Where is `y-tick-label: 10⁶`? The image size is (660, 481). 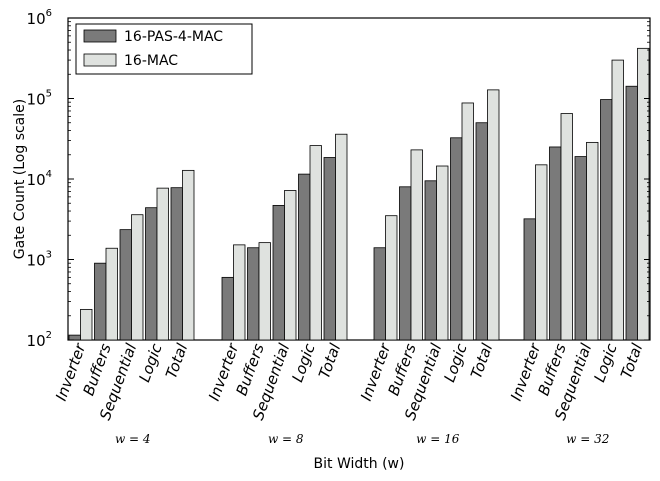 y-tick-label: 10⁶ is located at coordinates (39, 18).